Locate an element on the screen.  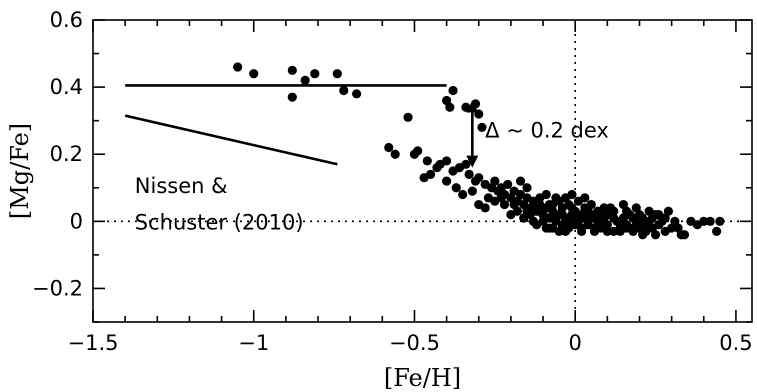
x-axis-title: [Fe/H] is located at coordinates (422, 378).